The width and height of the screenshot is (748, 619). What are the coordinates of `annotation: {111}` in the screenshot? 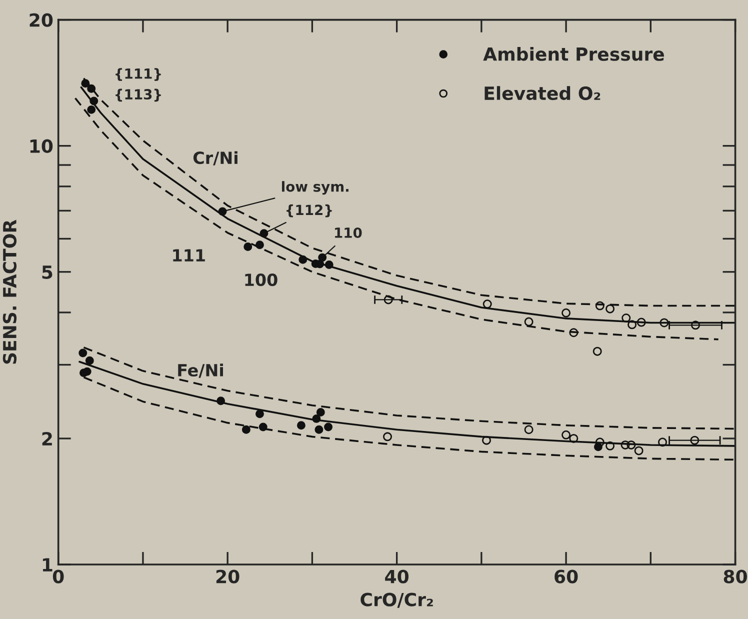 It's located at (138, 74).